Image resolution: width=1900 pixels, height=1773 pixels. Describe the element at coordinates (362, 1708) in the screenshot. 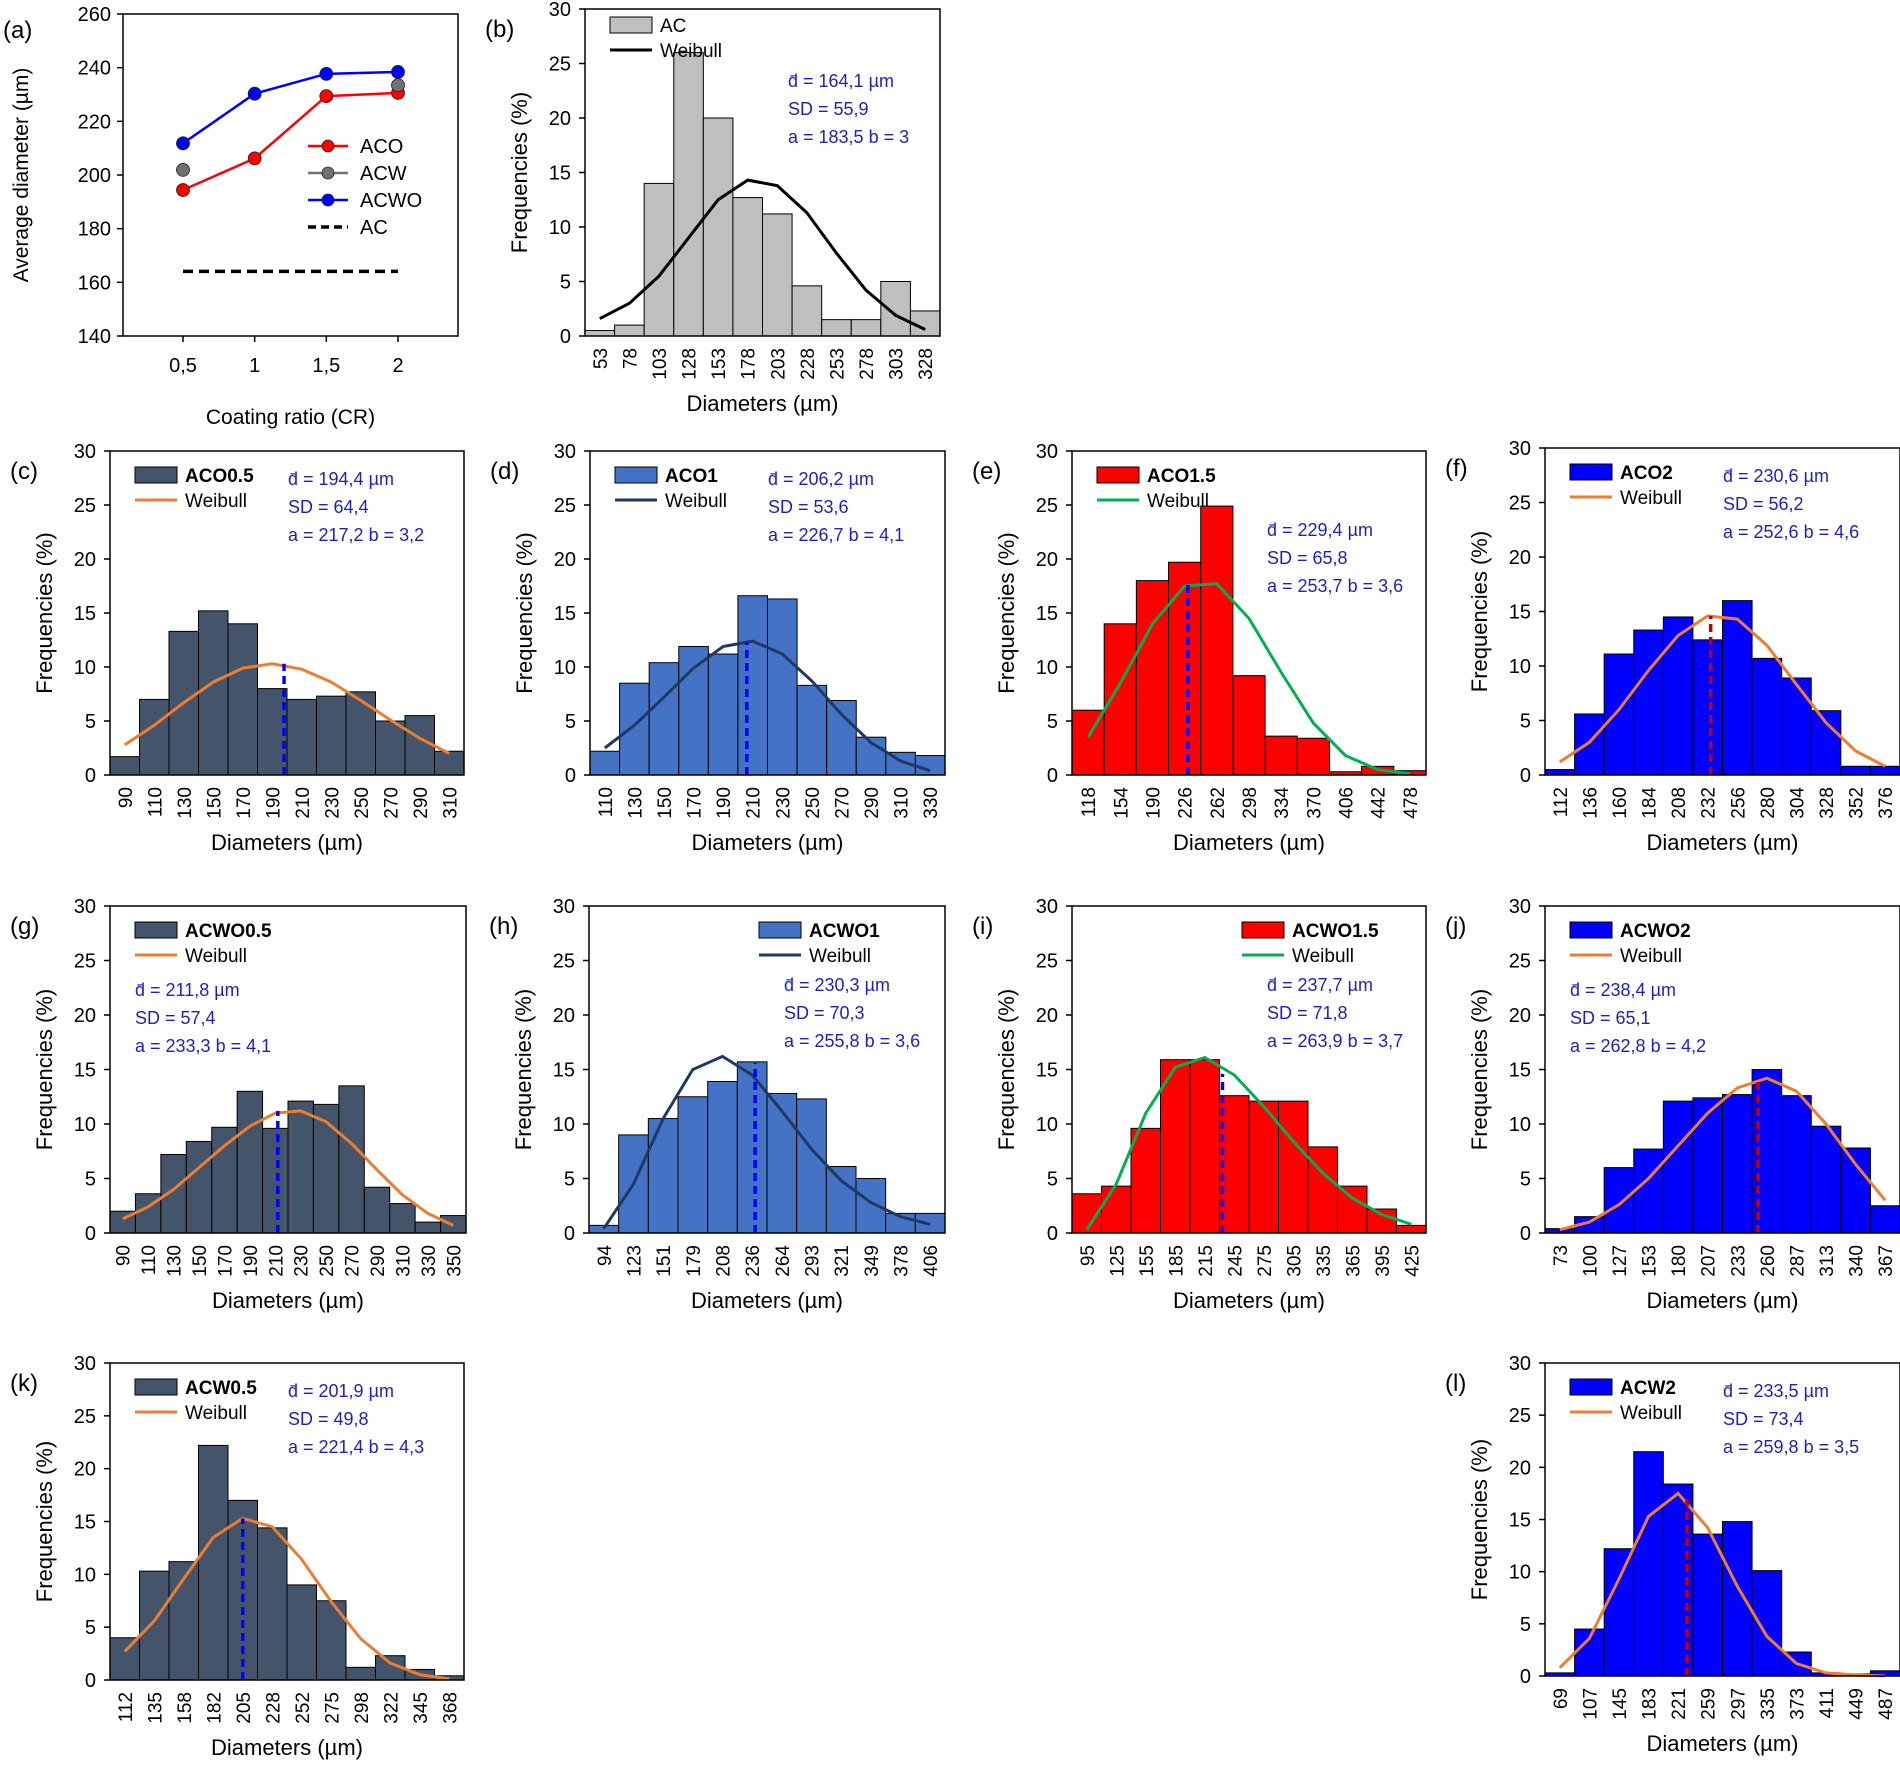

I see `x-tick-label: 298` at that location.